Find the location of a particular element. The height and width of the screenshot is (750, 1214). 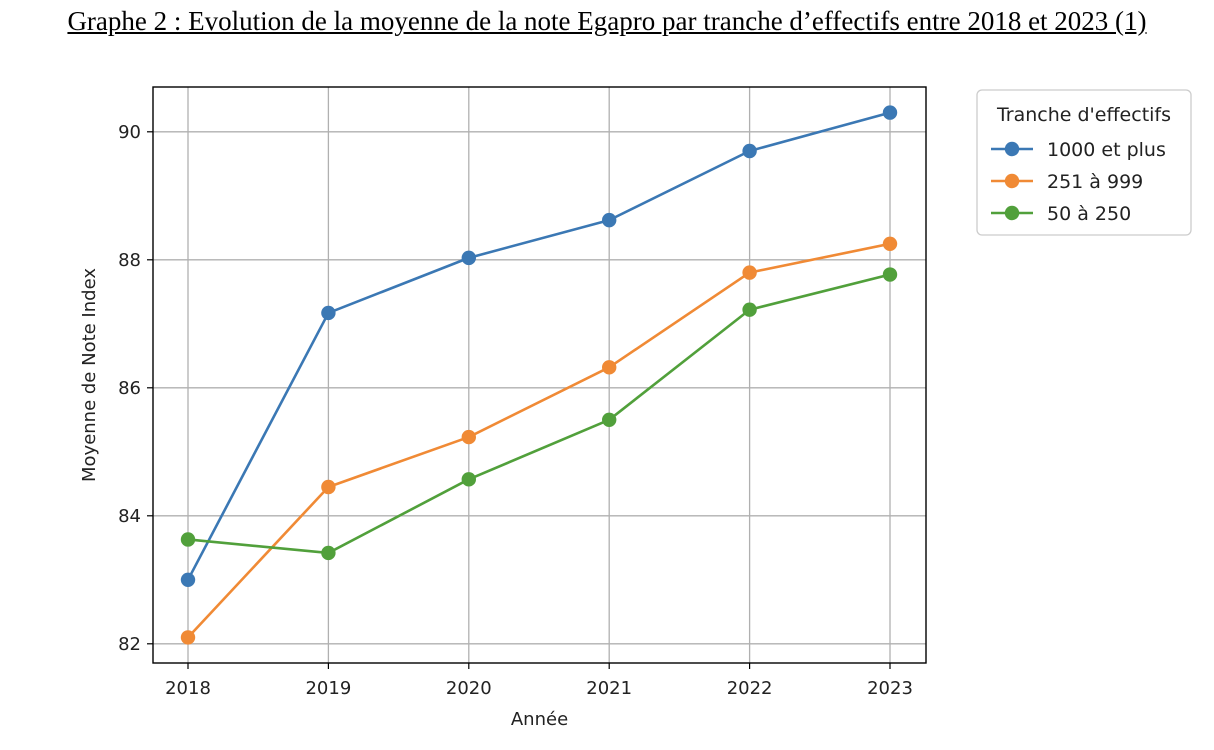

x-tick-label-2020: 2020 is located at coordinates (469, 688).